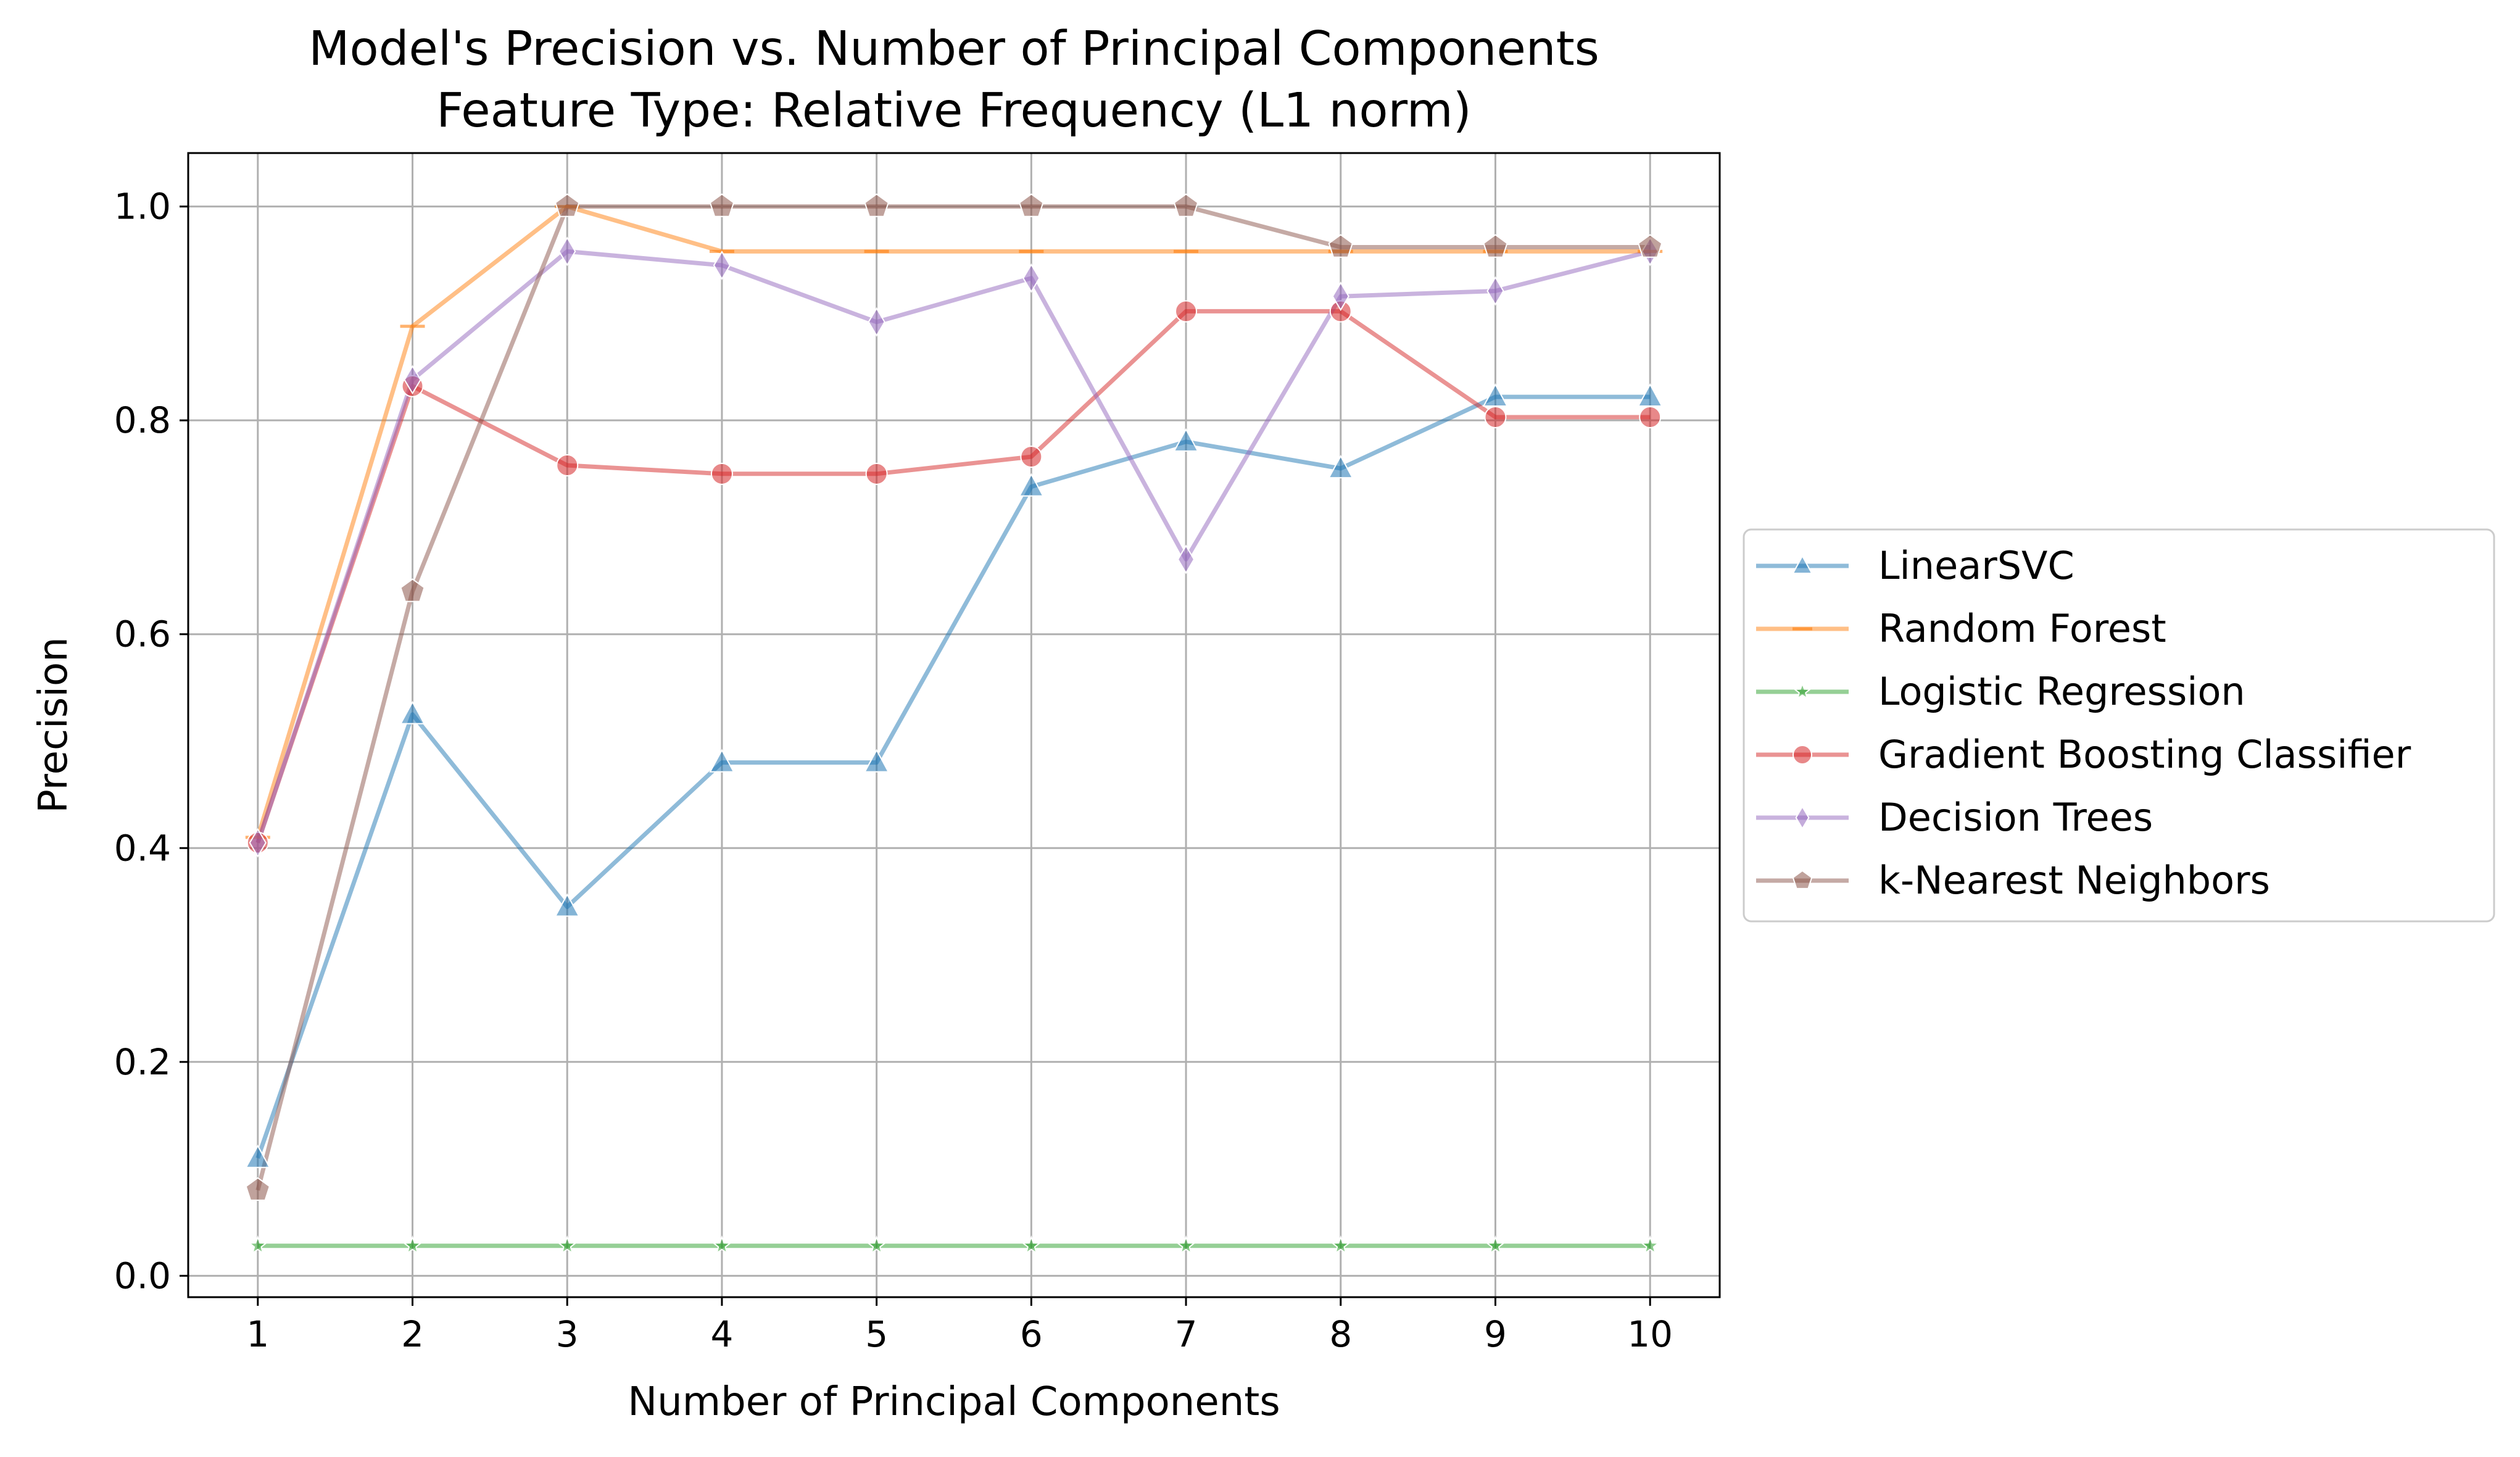  What do you see at coordinates (1495, 1334) in the screenshot?
I see `x-tick-label: 9` at bounding box center [1495, 1334].